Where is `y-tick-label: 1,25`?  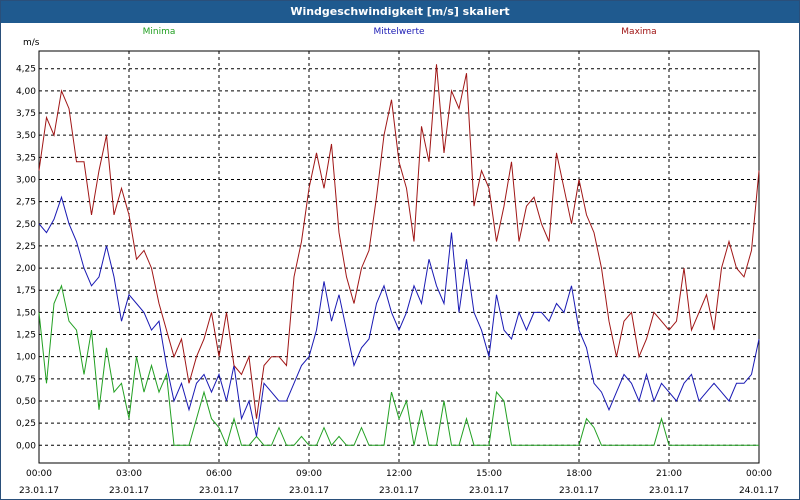
y-tick-label: 1,25 is located at coordinates (26, 336).